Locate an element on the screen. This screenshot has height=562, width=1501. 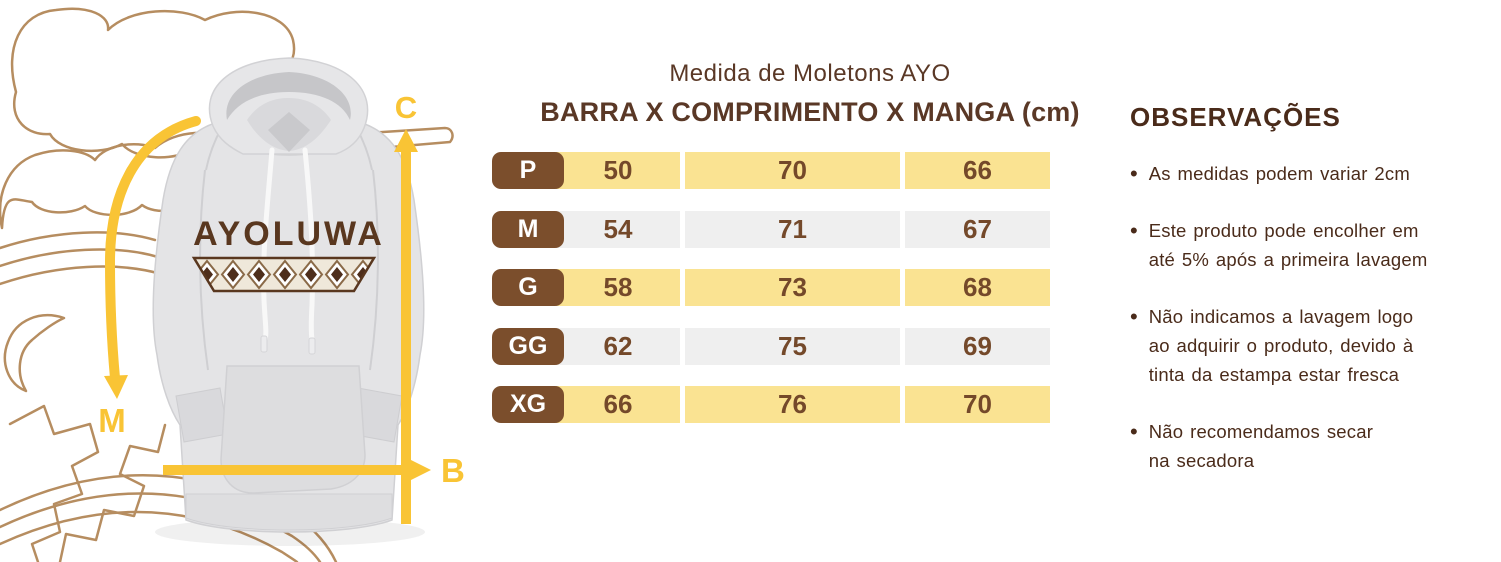
table-row-m: M 54 71 67 is located at coordinates (771, 229).